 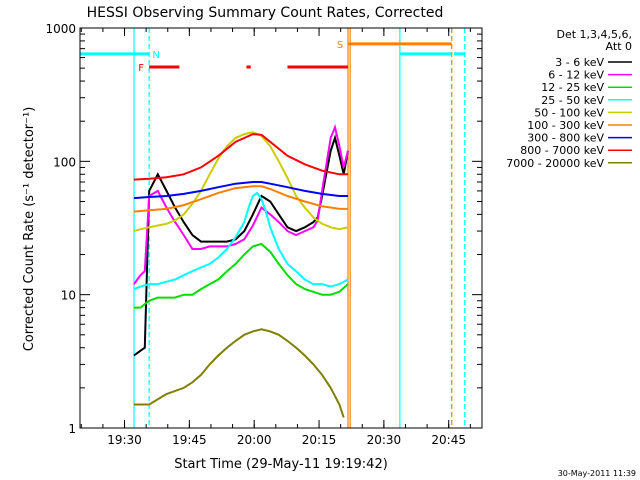 What do you see at coordinates (448, 440) in the screenshot?
I see `x-tick-label-5: 20:45` at bounding box center [448, 440].